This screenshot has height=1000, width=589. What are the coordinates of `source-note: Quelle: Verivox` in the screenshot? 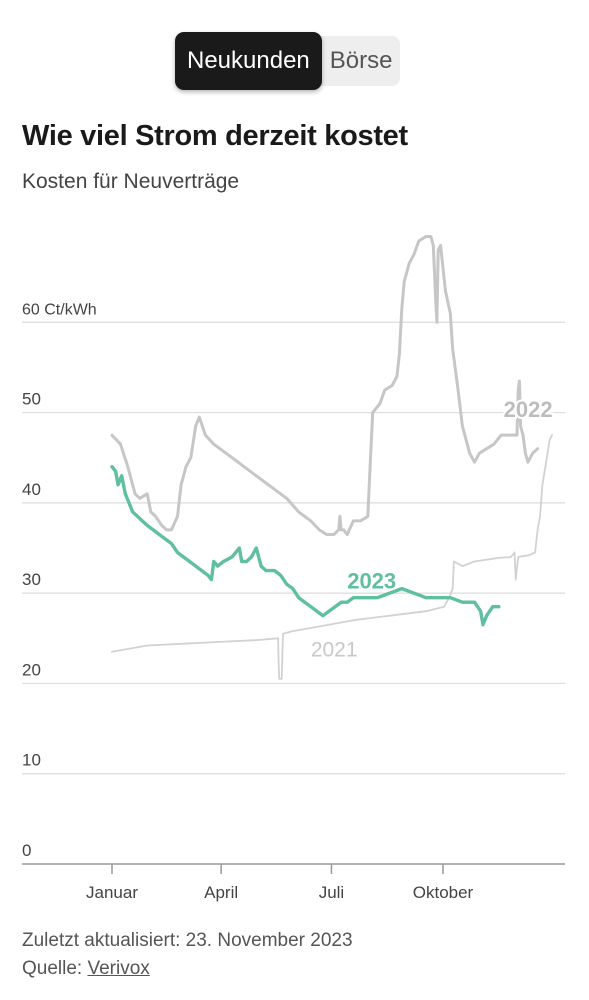 It's located at (86, 969).